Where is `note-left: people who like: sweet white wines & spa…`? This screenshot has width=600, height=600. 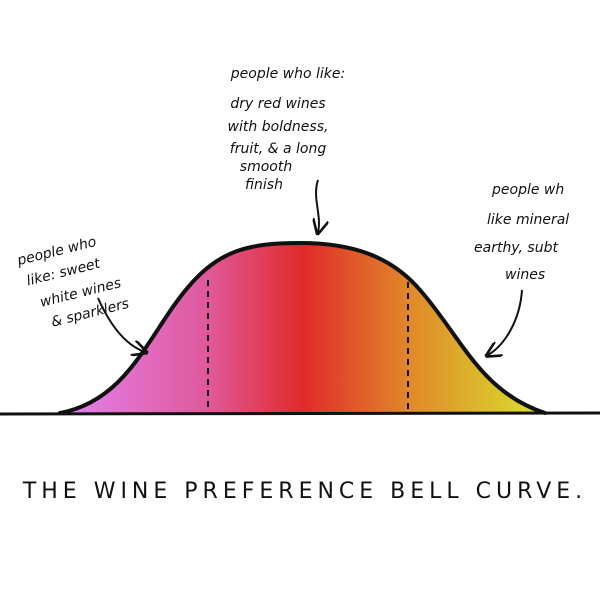
note-left: people who like: sweet white wines & spa… is located at coordinates (73, 282).